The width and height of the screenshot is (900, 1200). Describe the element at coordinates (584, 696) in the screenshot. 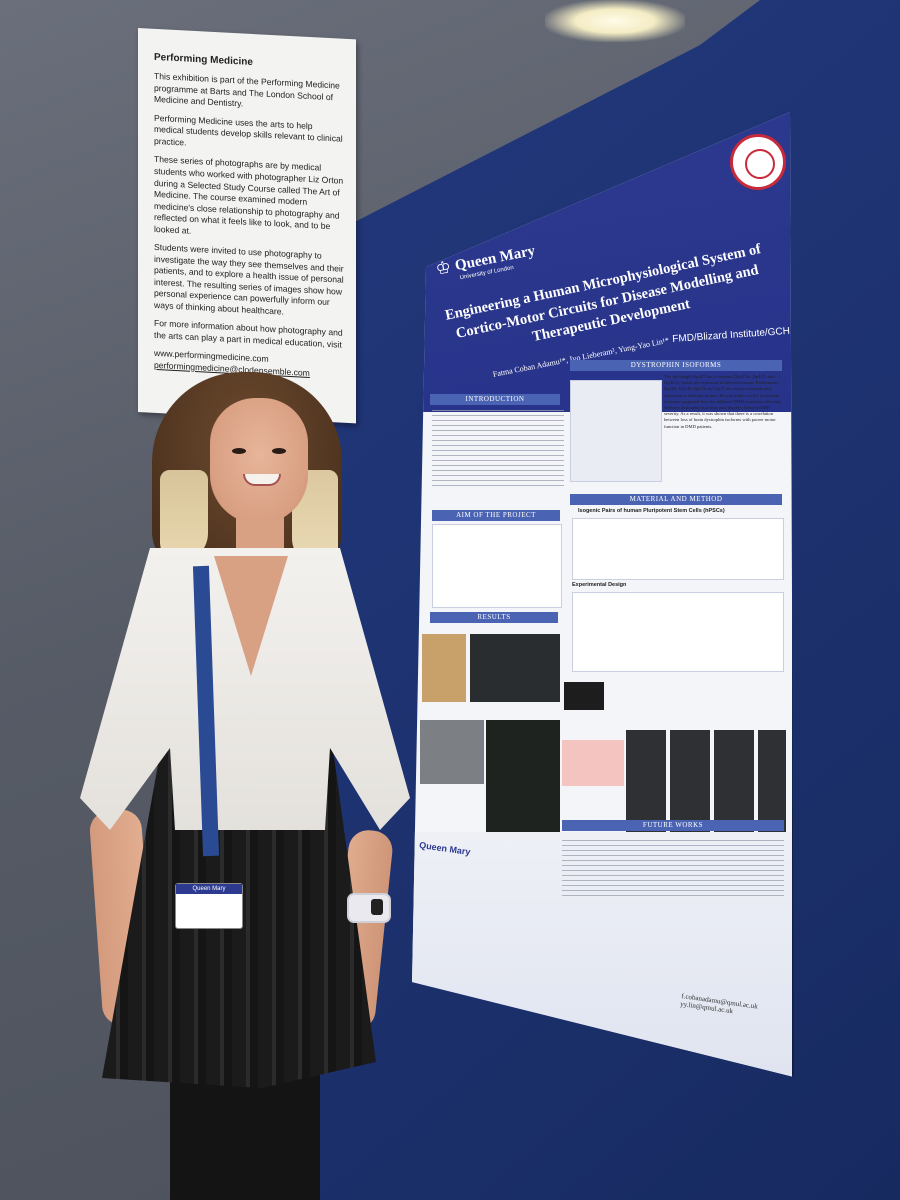

I see `device-image` at that location.